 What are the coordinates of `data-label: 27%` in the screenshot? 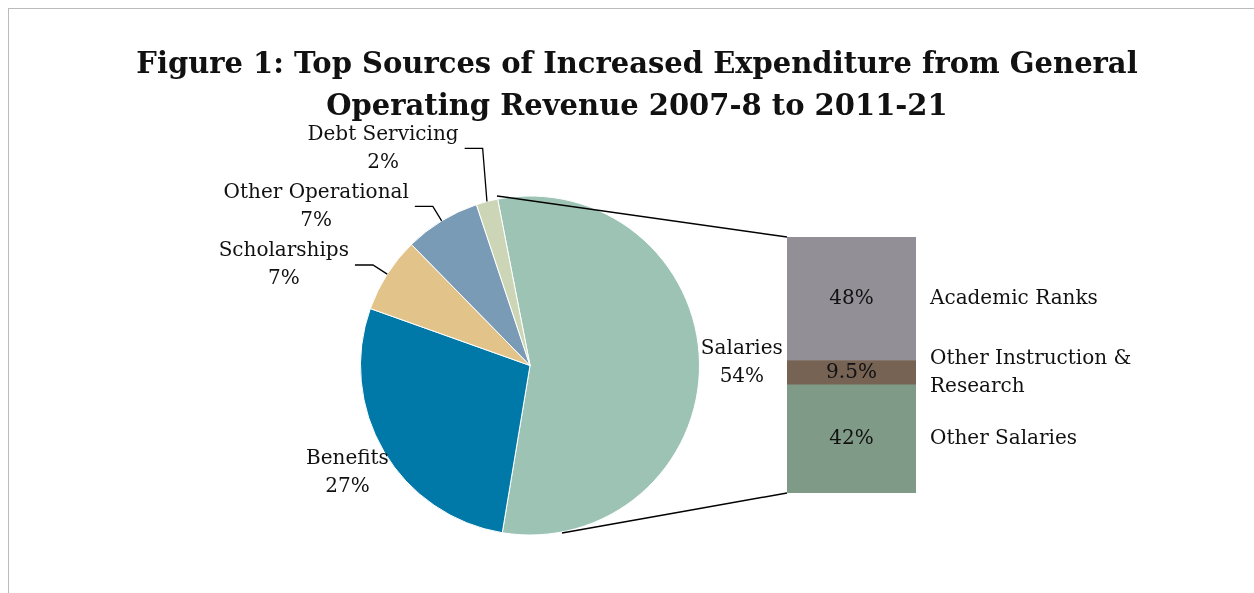 It's located at (347, 485).